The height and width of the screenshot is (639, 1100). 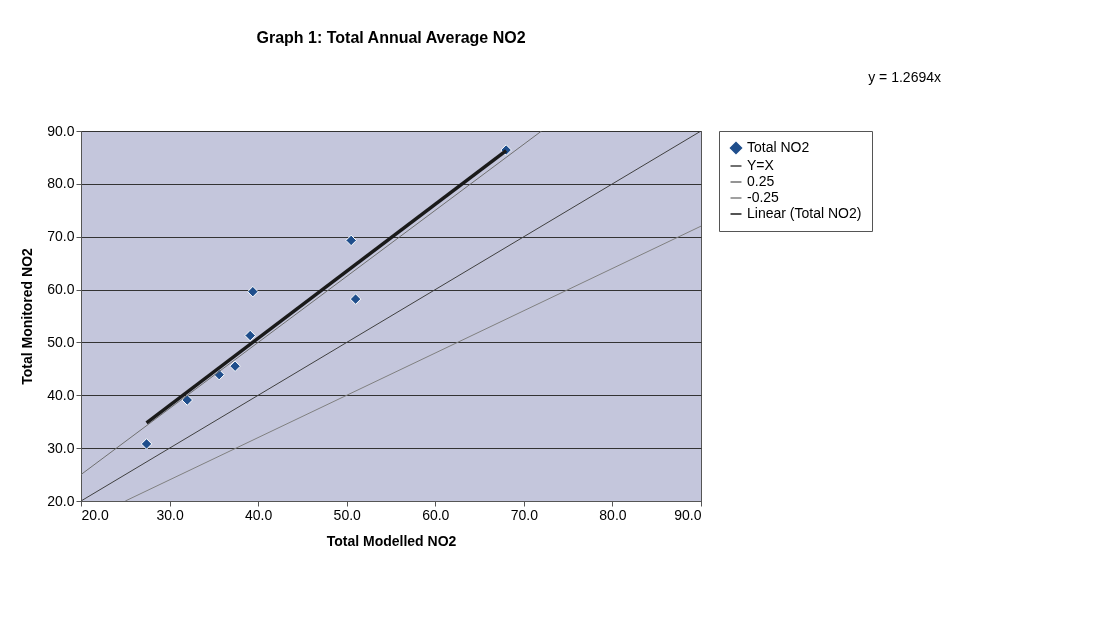 I want to click on x-axis-title: Total Modelled NO2, so click(x=391, y=540).